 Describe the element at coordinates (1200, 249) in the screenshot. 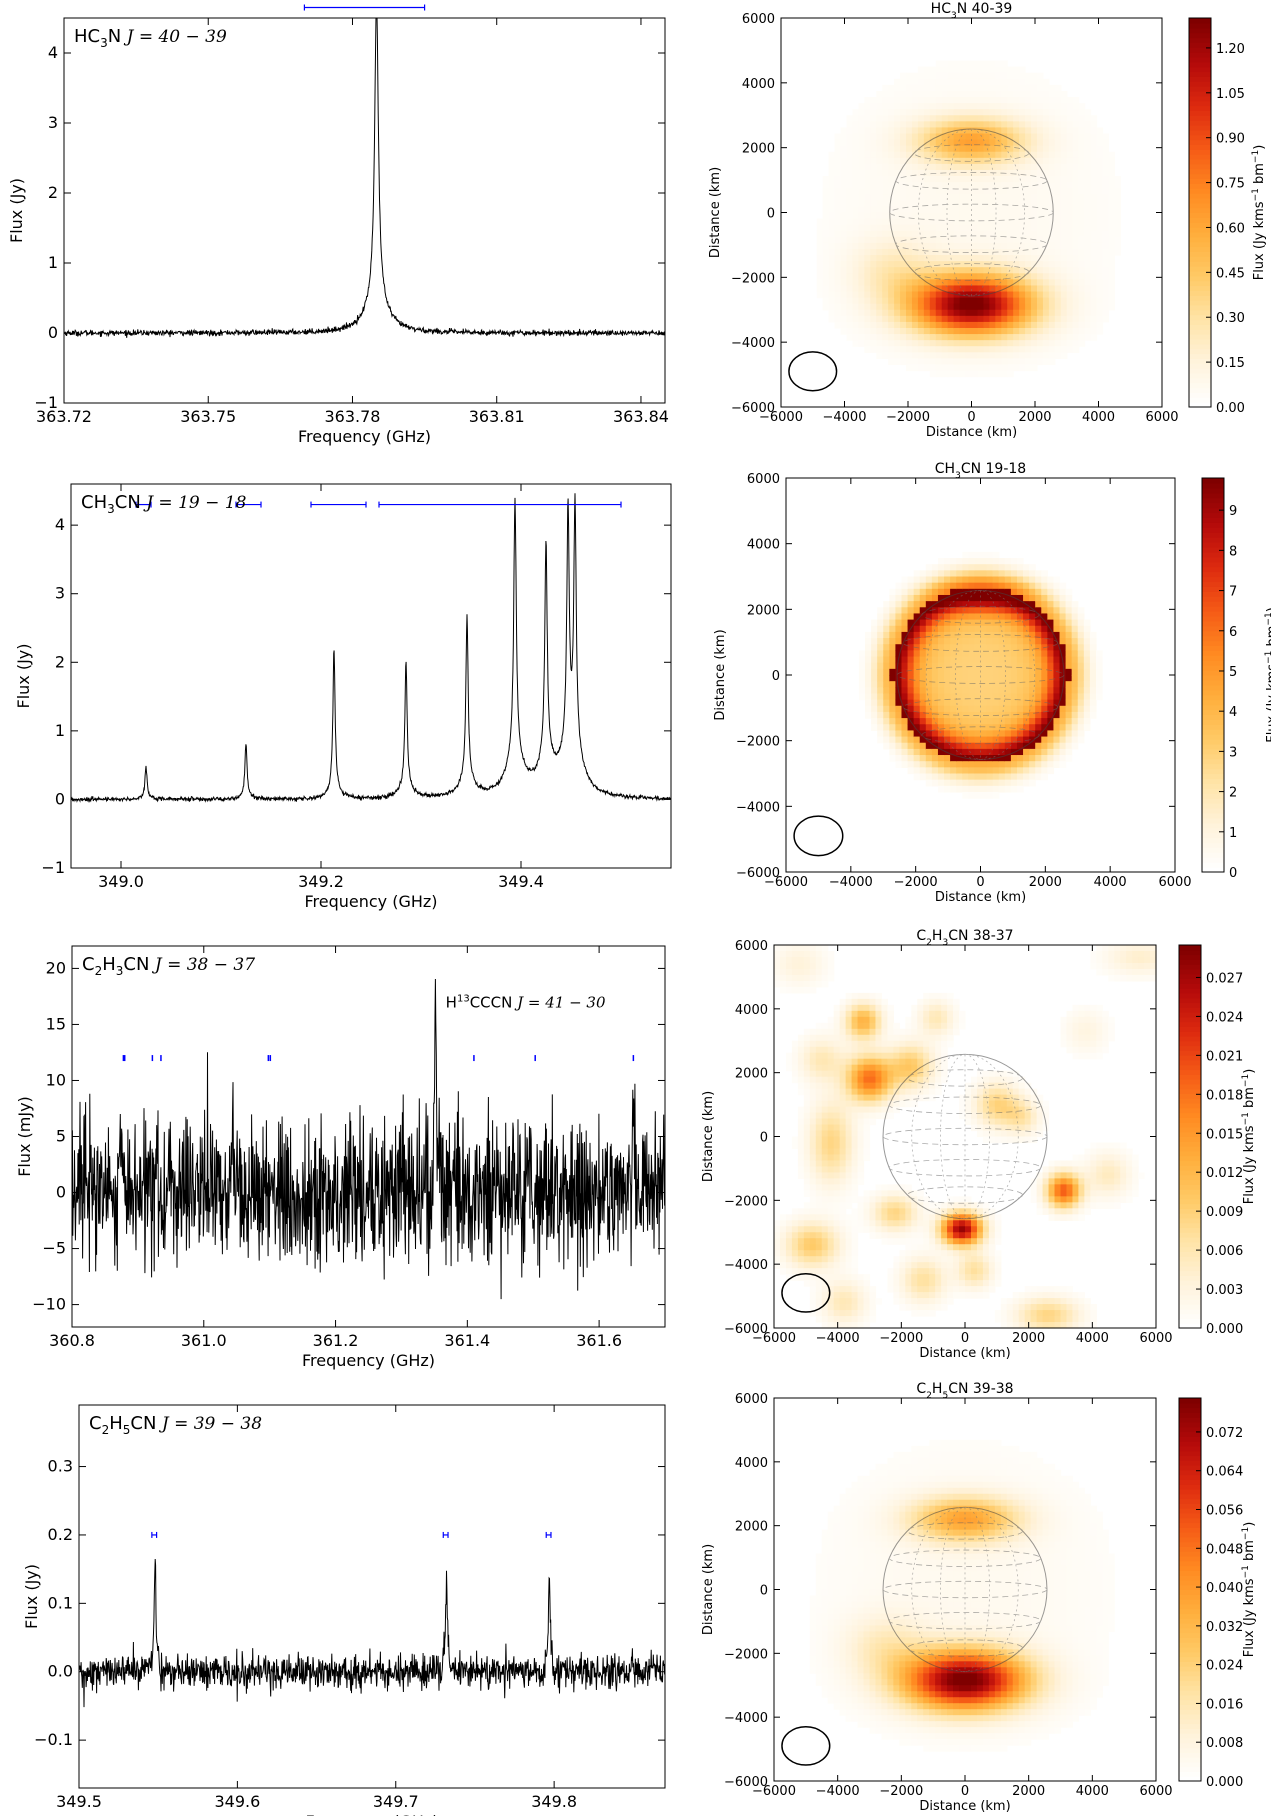

I see `colorbar-step` at that location.